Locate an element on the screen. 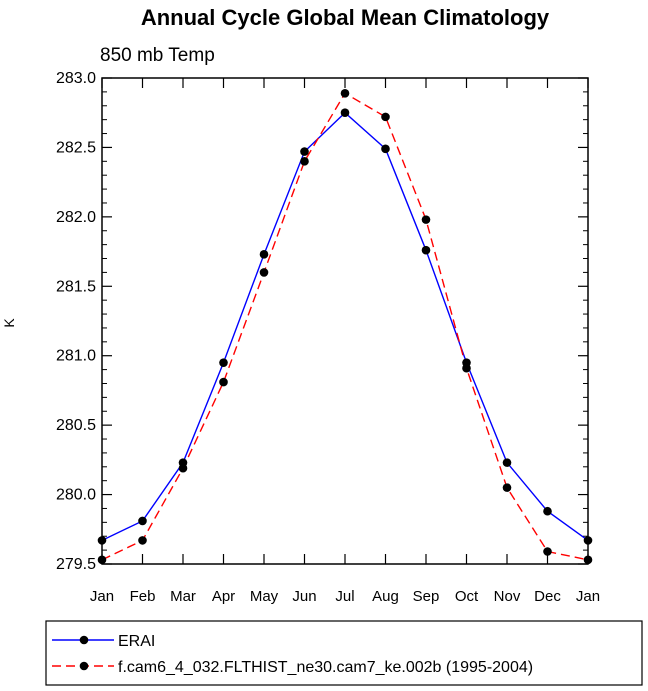 Image resolution: width=648 pixels, height=691 pixels. legend-box is located at coordinates (344, 653).